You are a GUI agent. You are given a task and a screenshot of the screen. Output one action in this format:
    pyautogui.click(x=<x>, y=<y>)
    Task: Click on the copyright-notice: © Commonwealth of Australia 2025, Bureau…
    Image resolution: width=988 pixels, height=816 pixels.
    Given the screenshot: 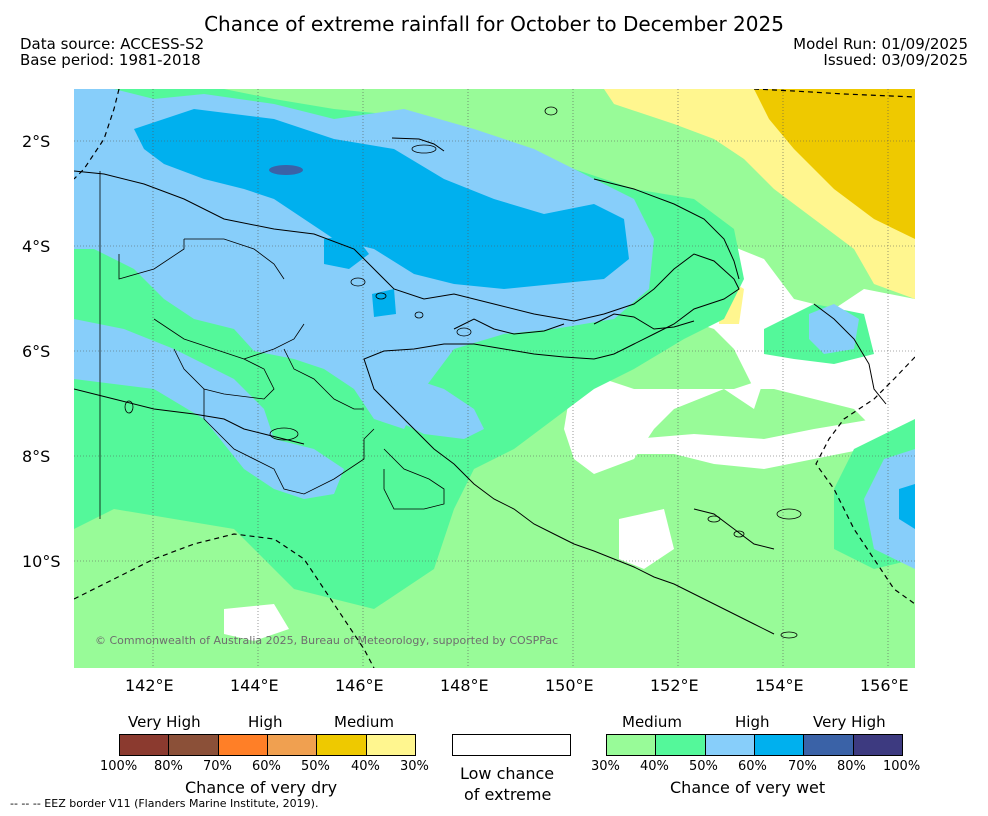 What is the action you would take?
    pyautogui.click(x=327, y=640)
    